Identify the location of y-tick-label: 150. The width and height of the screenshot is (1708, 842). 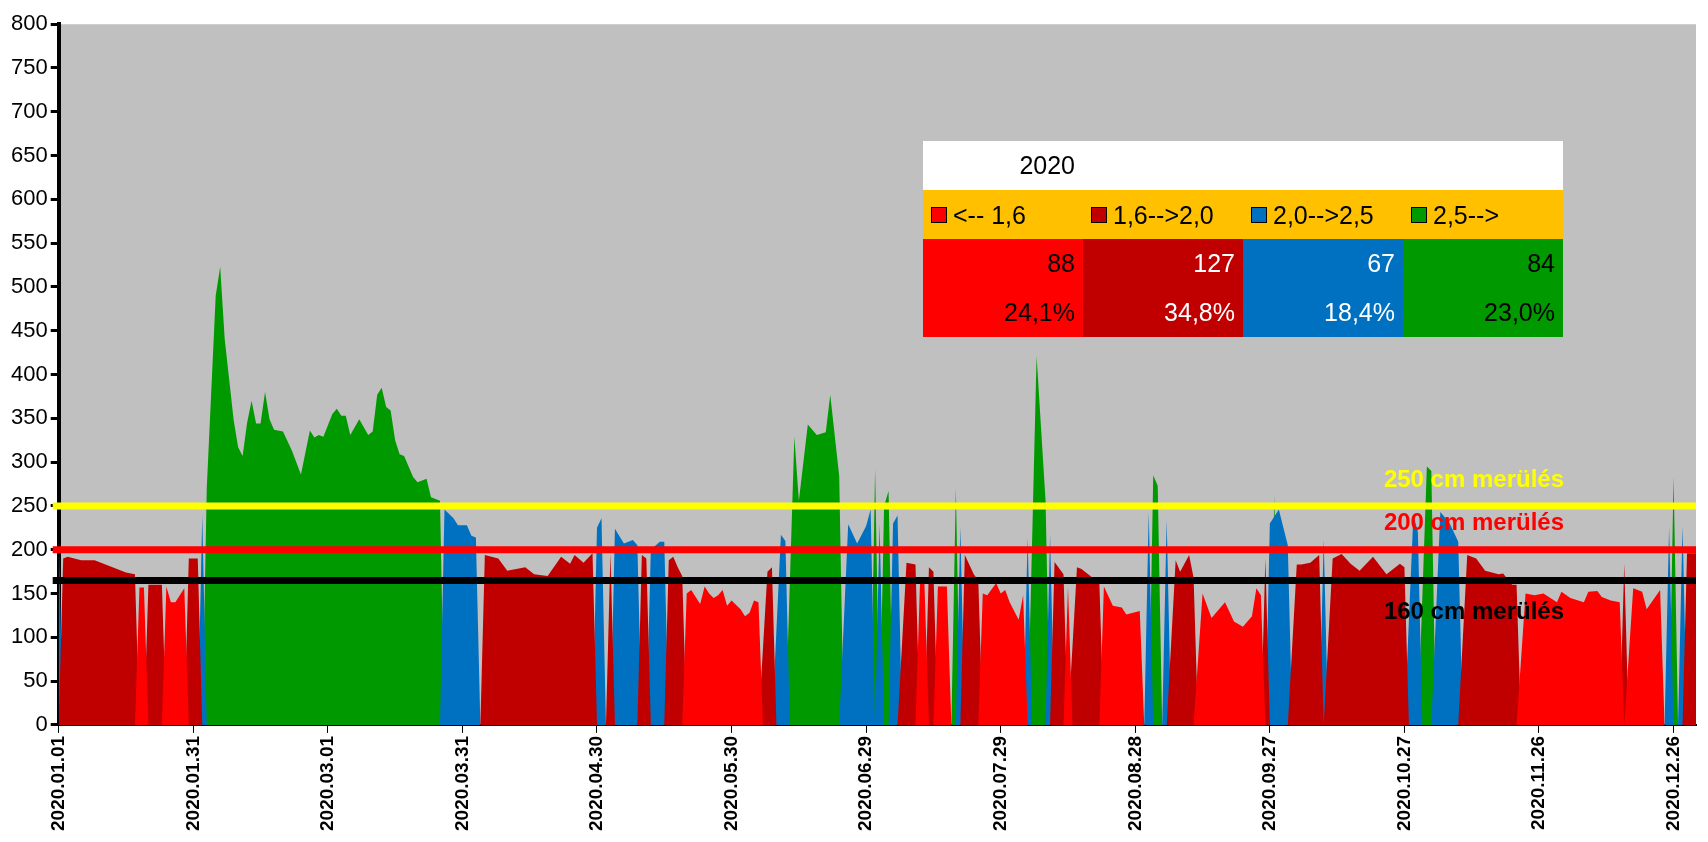
(29, 592).